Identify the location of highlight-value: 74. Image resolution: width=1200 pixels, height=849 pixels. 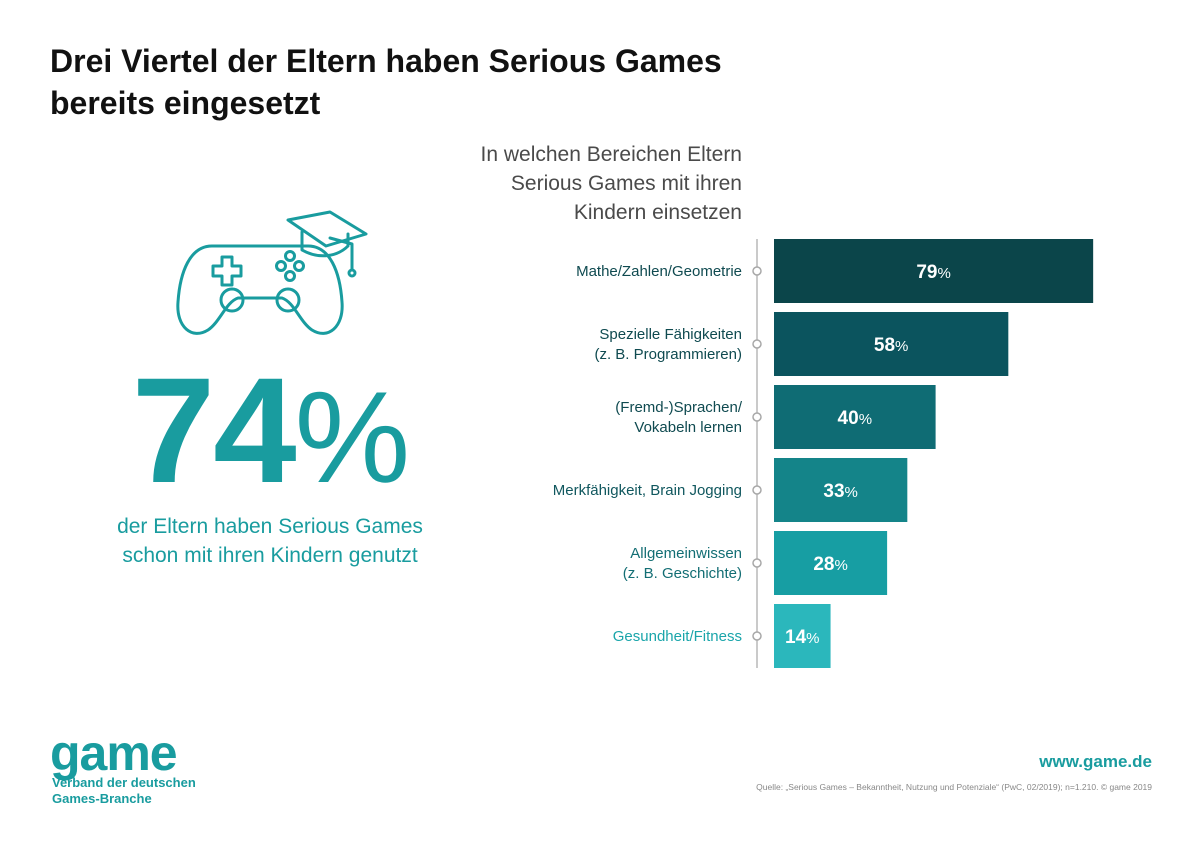
(214, 430).